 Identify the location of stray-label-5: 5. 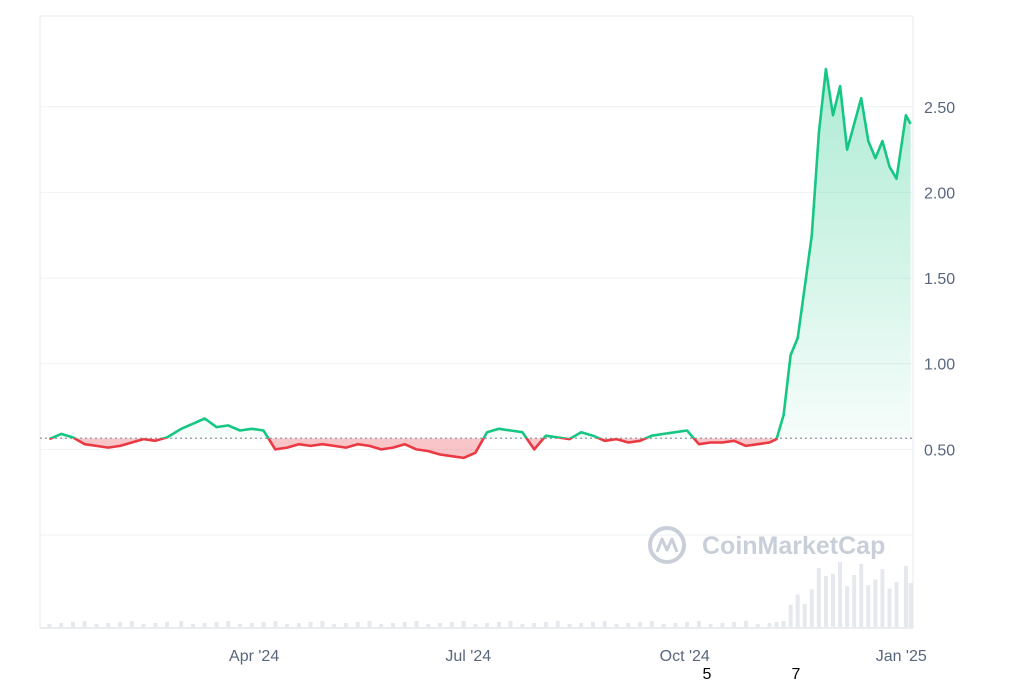
(707, 674).